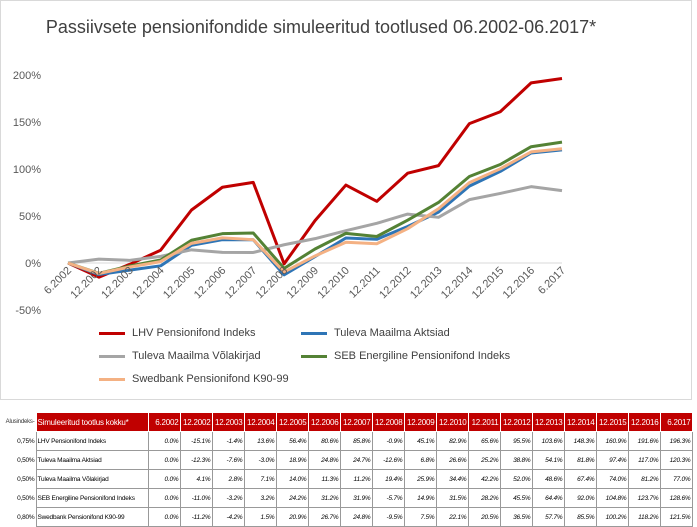 The image size is (697, 527). I want to click on return-cell: 25.9%, so click(420, 479).